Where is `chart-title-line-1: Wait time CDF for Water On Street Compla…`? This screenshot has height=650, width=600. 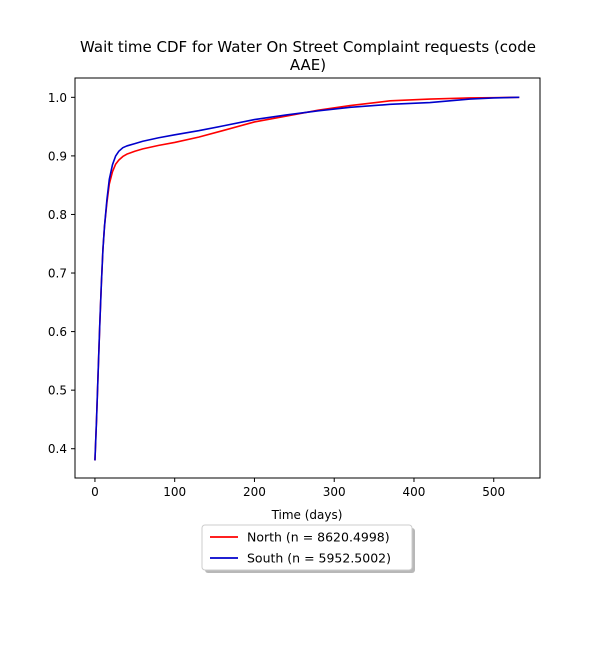 chart-title-line-1: Wait time CDF for Water On Street Compla… is located at coordinates (308, 47).